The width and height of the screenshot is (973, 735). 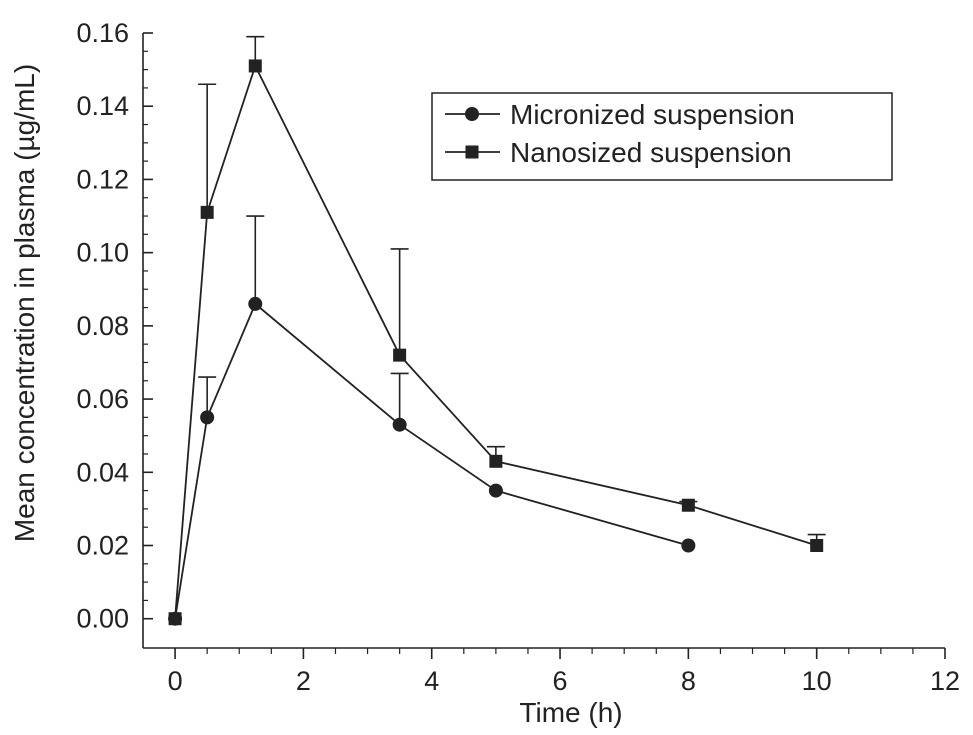 I want to click on y-tick-label: 0.02, so click(x=102, y=546).